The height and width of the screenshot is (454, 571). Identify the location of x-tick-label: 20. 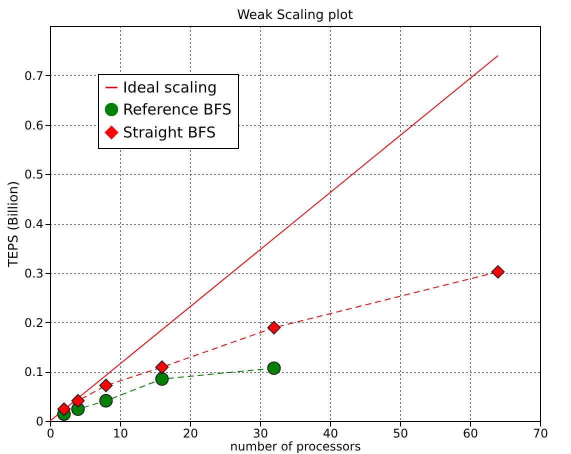
(190, 433).